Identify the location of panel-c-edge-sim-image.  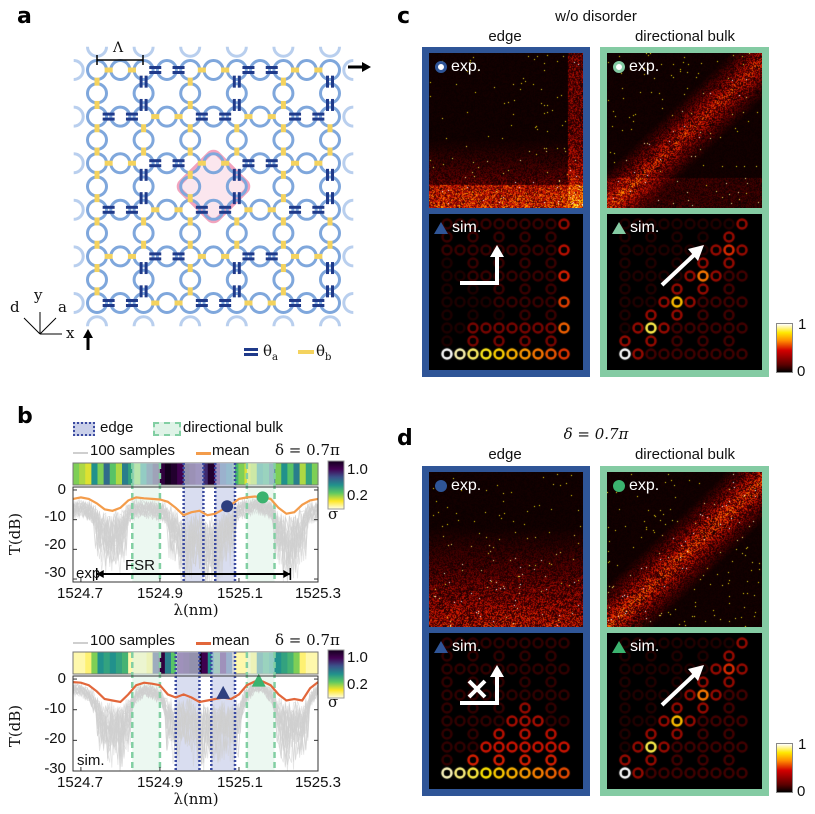
(506, 292).